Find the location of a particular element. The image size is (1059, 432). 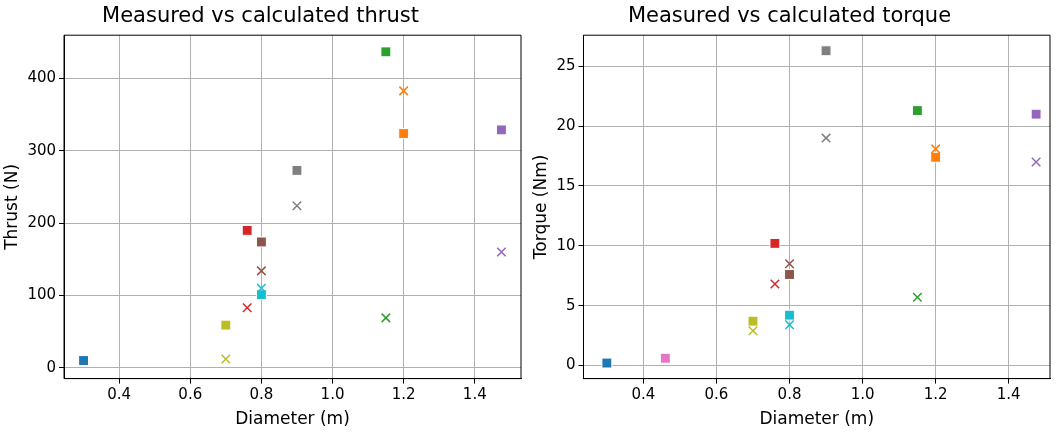

chart-title: Measured vs calculated torque is located at coordinates (789, 15).